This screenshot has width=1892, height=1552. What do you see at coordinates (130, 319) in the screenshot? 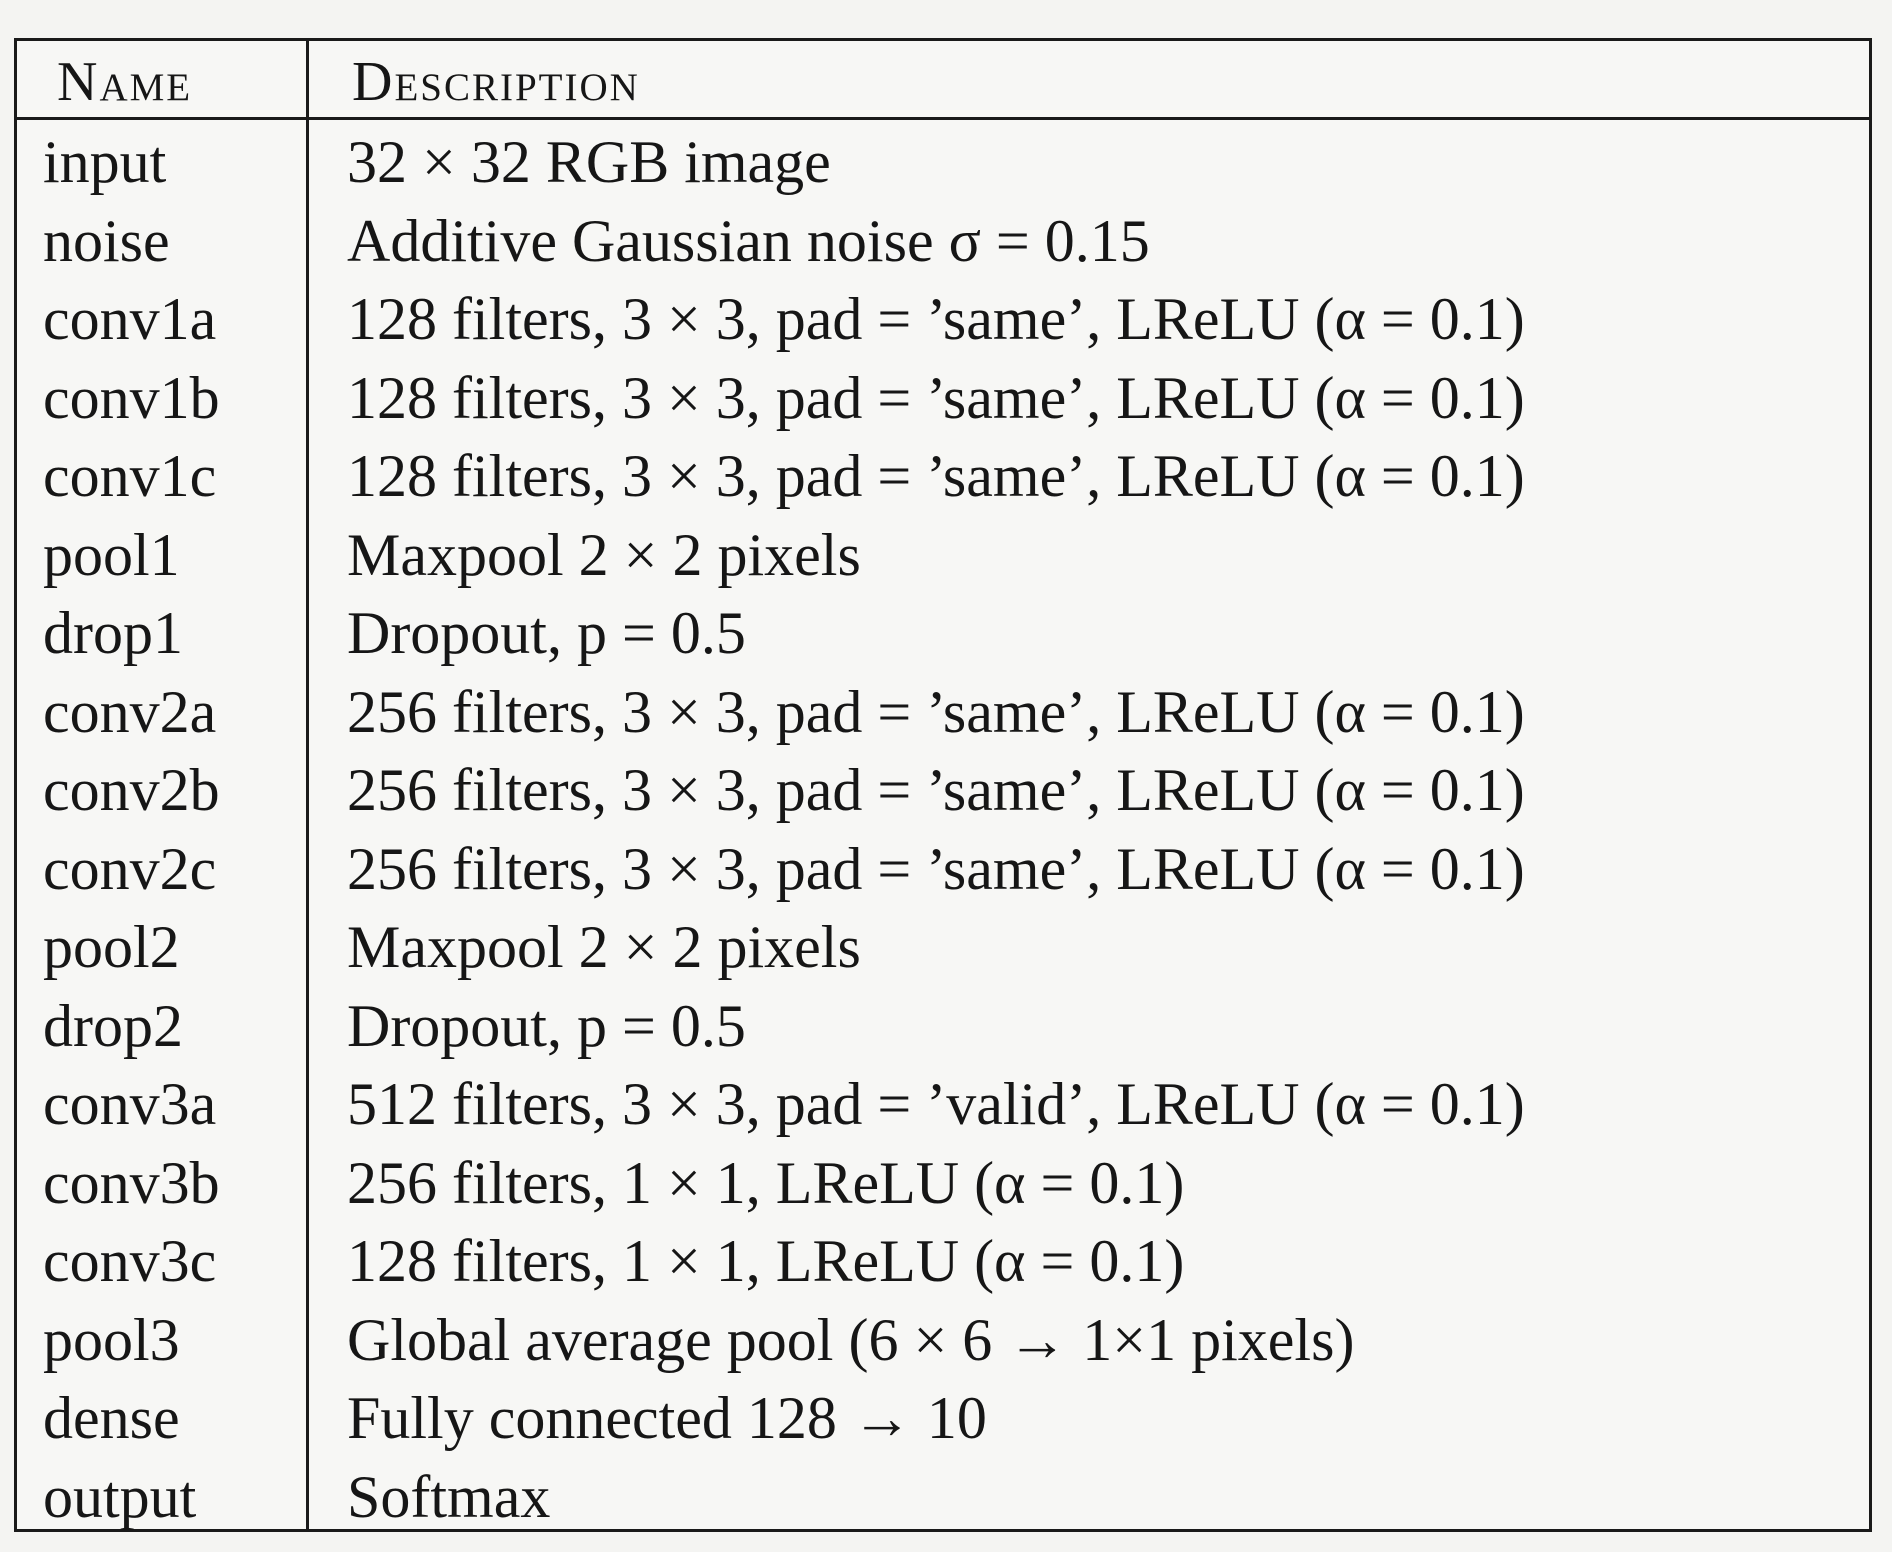
I see `layer-name: conv1a` at bounding box center [130, 319].